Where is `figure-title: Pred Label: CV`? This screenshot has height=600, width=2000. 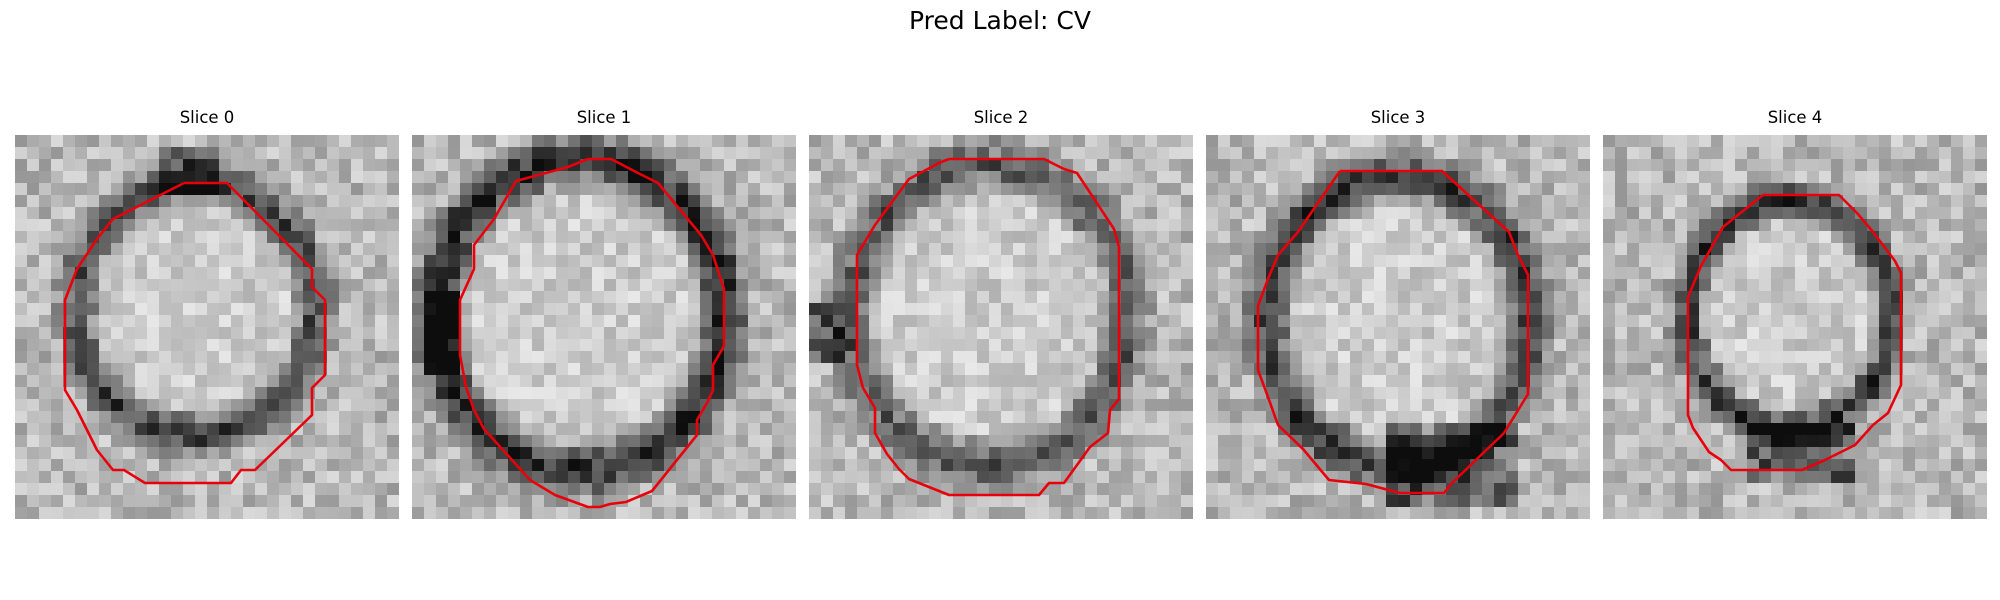 figure-title: Pred Label: CV is located at coordinates (1000, 20).